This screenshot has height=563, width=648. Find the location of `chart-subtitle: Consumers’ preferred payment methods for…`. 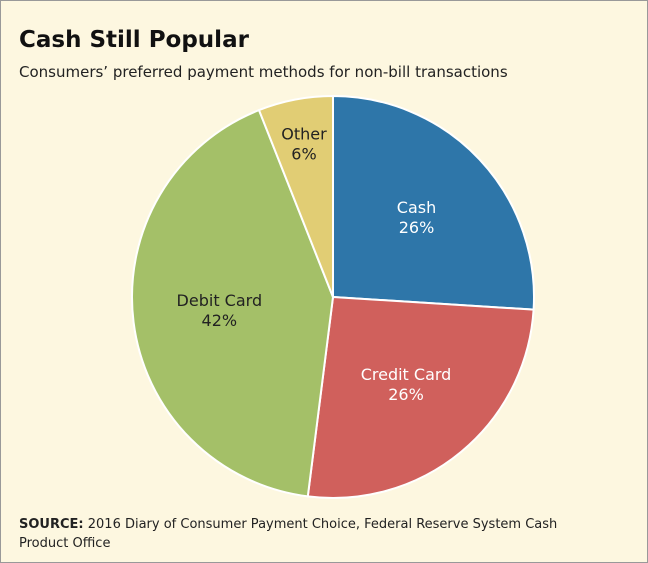

chart-subtitle: Consumers’ preferred payment methods for… is located at coordinates (263, 72).